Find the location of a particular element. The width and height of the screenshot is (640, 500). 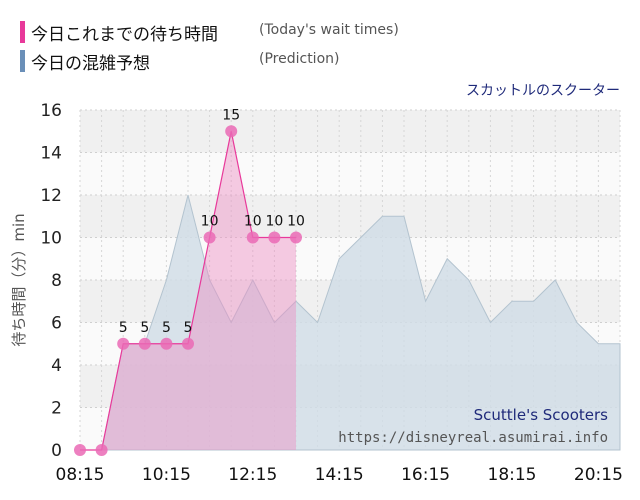

y-tick-label: 16 is located at coordinates (51, 111).